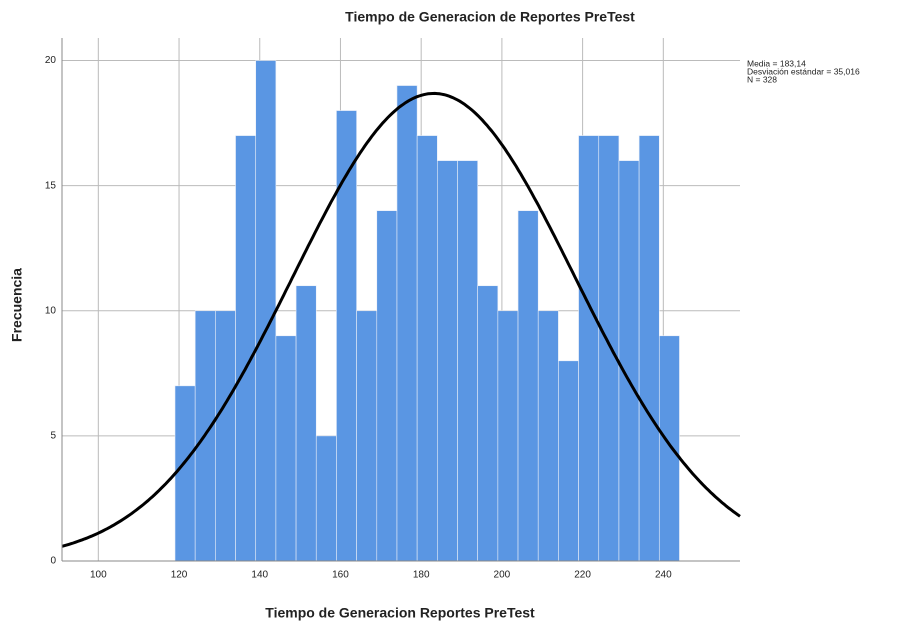 The image size is (921, 628). Describe the element at coordinates (51, 60) in the screenshot. I see `y-tick-label: 20` at that location.